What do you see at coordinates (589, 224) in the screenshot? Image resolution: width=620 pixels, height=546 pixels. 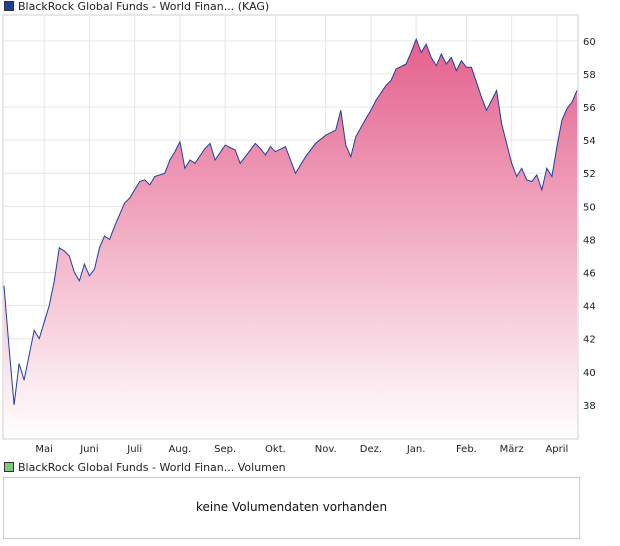 I see `y-axis-ticks: 38 40 42 44 46 48 50 52 54 56 58 60` at bounding box center [589, 224].